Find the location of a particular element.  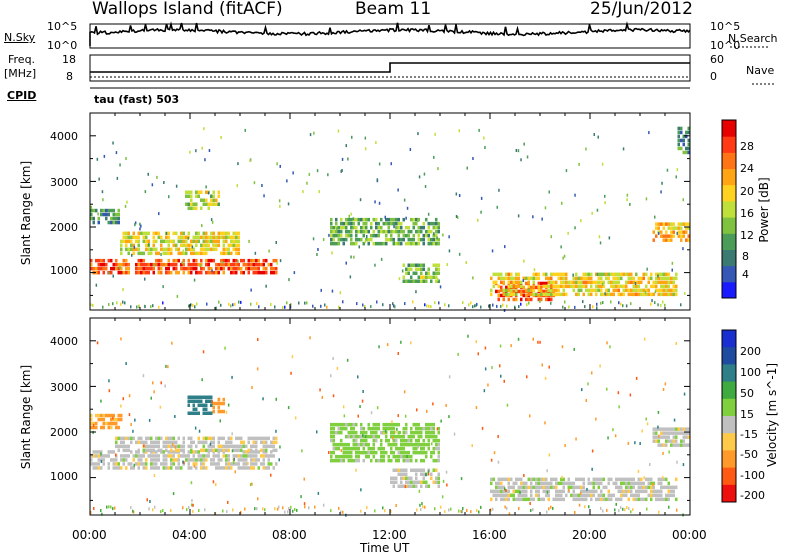

velocity-colorbar-swatch is located at coordinates (729, 493).